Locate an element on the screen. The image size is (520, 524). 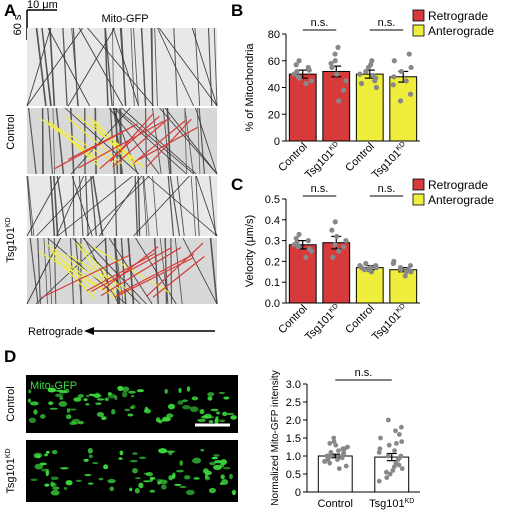
x-tick-label: Tsg101KD is located at coordinates (390, 161).